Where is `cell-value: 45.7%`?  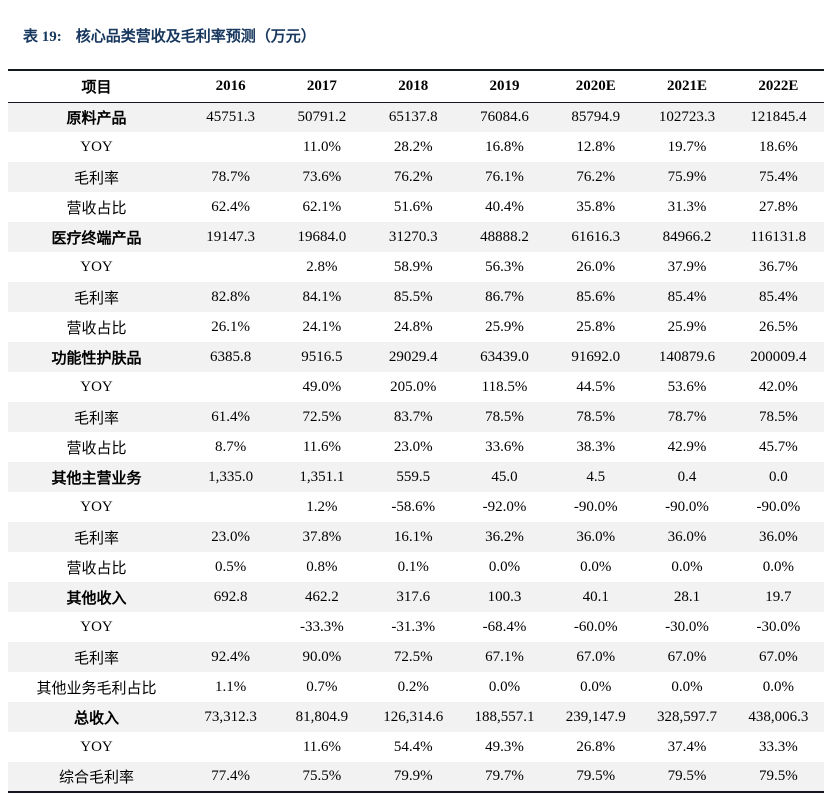
cell-value: 45.7% is located at coordinates (778, 446).